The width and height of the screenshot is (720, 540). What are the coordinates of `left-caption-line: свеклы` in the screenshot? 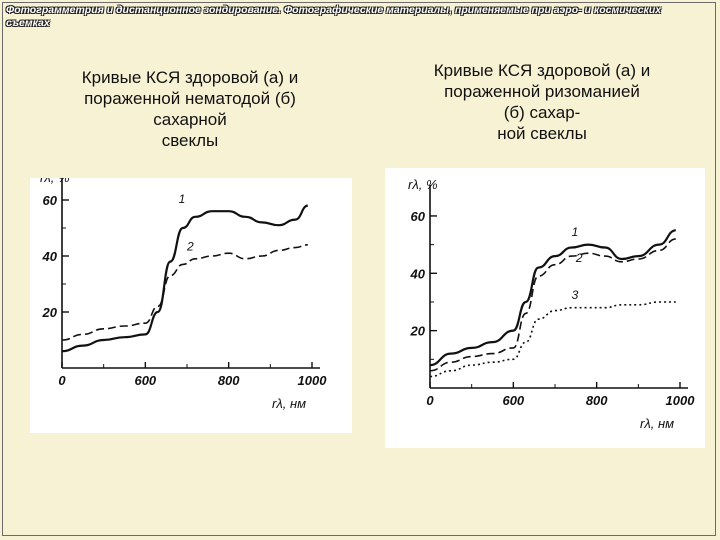 It's located at (190, 140).